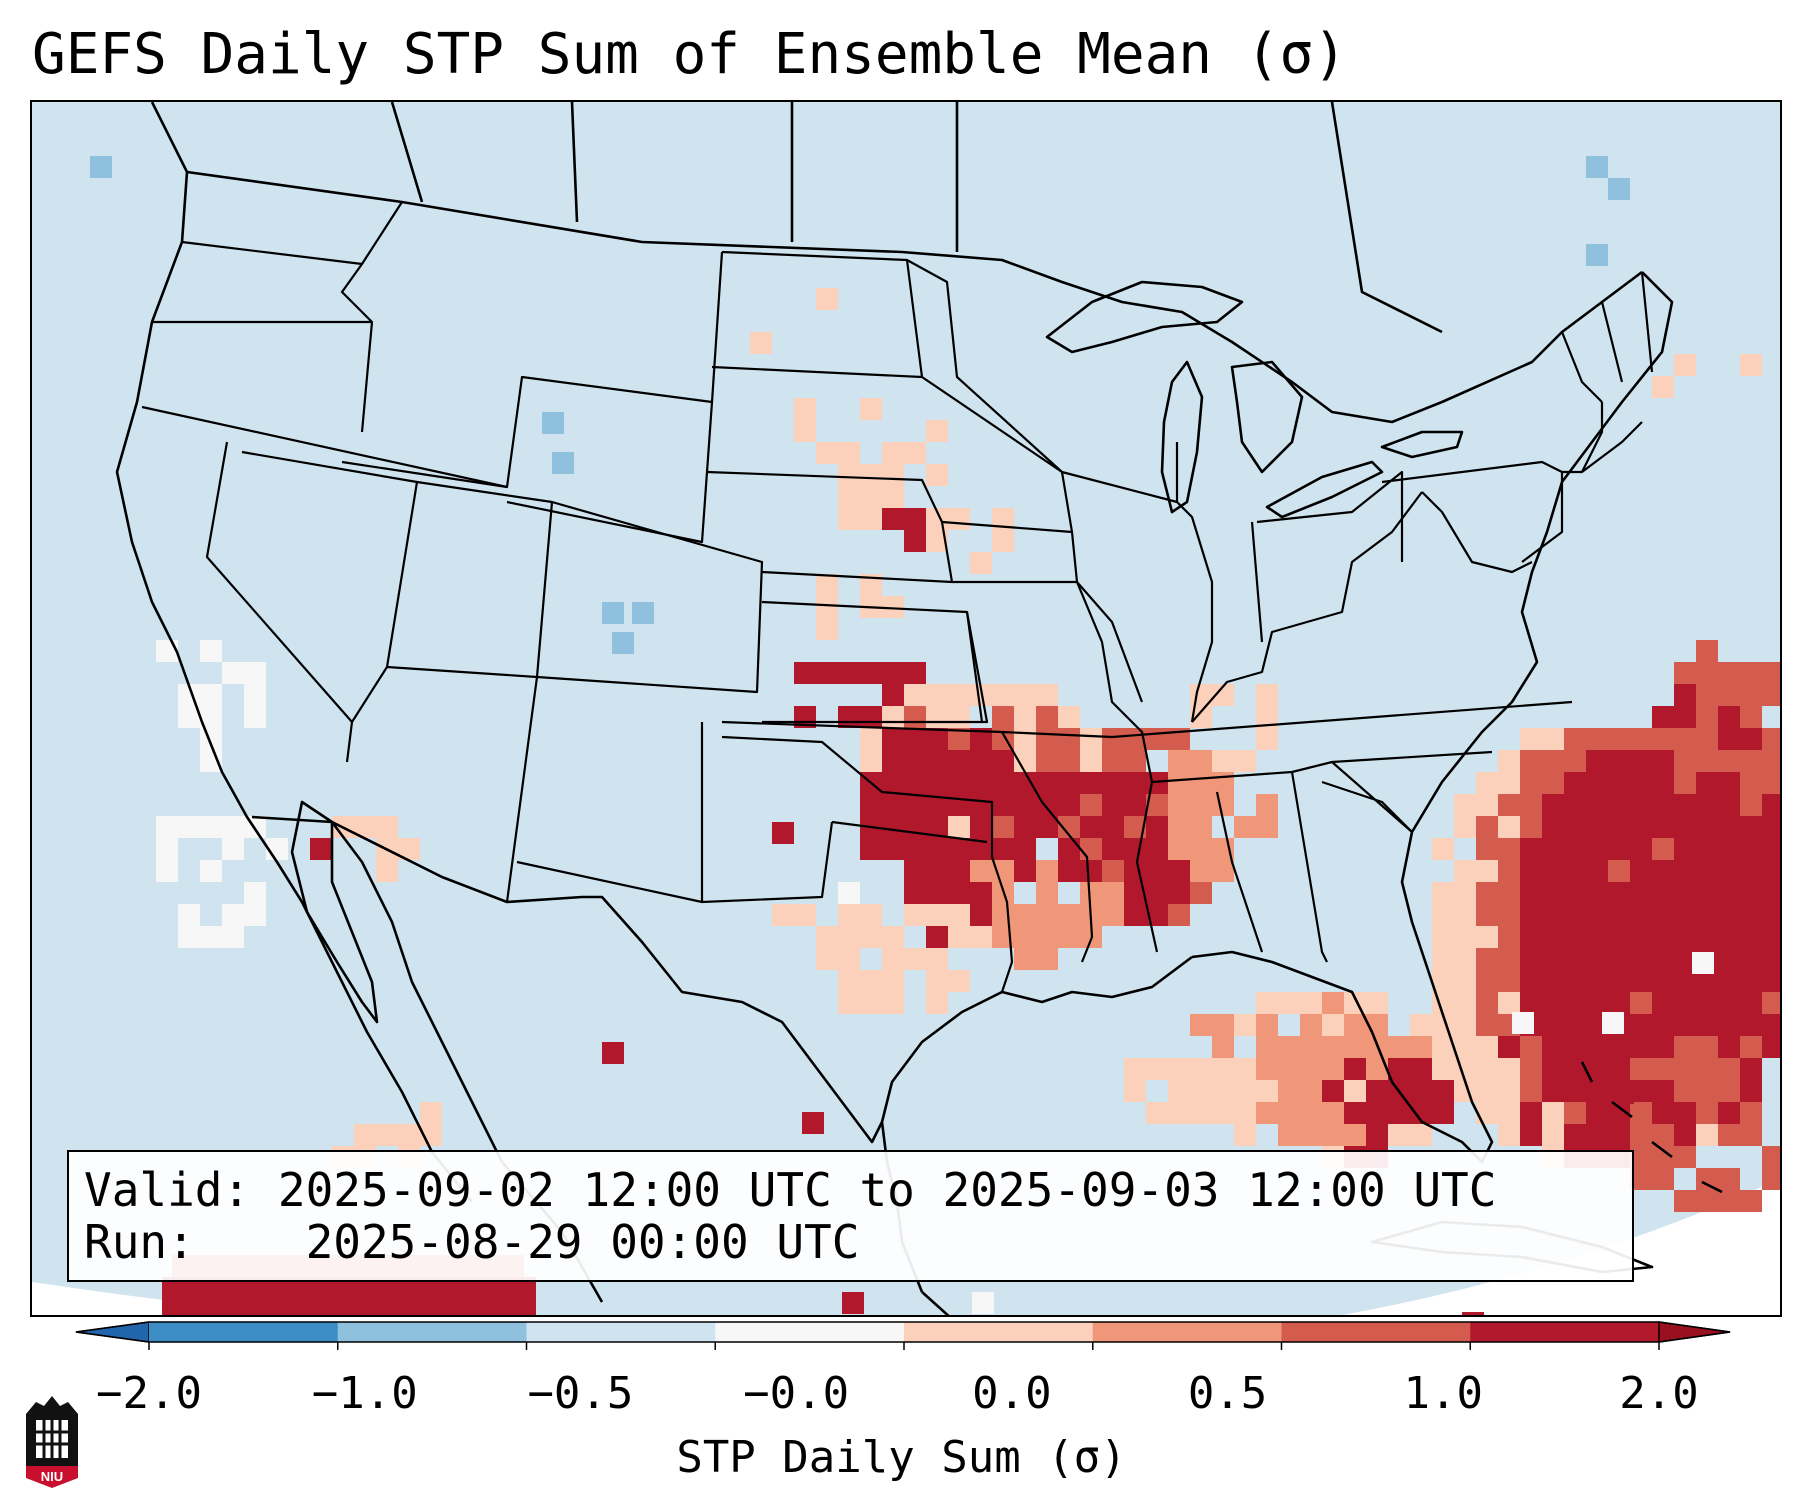 Image resolution: width=1803 pixels, height=1506 pixels. What do you see at coordinates (1422, 444) in the screenshot?
I see `lake-ontario` at bounding box center [1422, 444].